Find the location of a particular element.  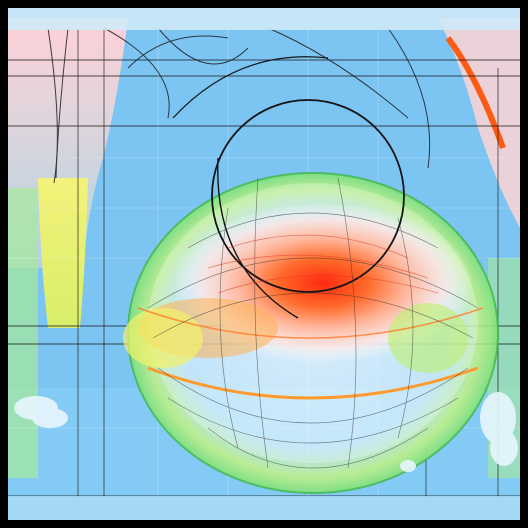

outline-circle is located at coordinates (308, 196).